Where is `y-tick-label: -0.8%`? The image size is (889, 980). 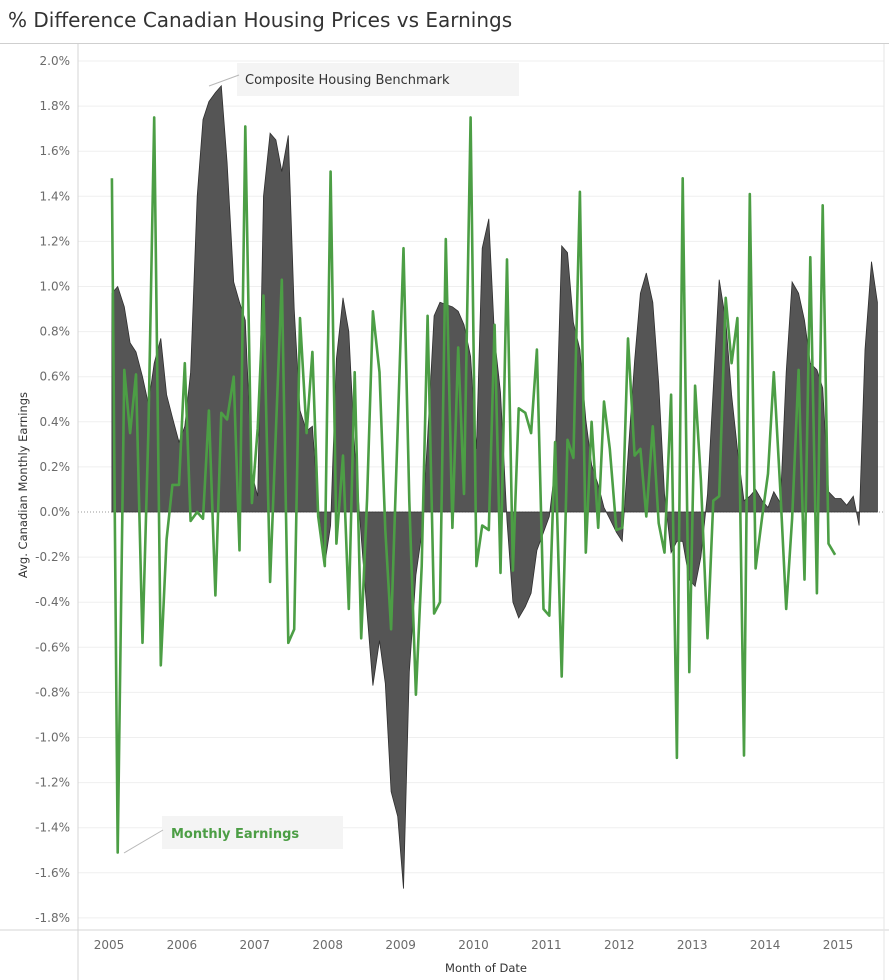 y-tick-label: -0.8% is located at coordinates (52, 692).